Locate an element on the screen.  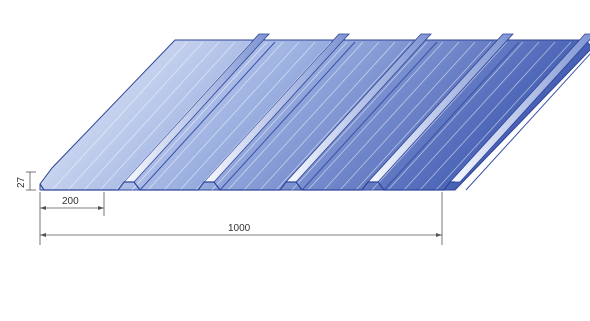
pitch-dimension: 200 is located at coordinates (72, 204).